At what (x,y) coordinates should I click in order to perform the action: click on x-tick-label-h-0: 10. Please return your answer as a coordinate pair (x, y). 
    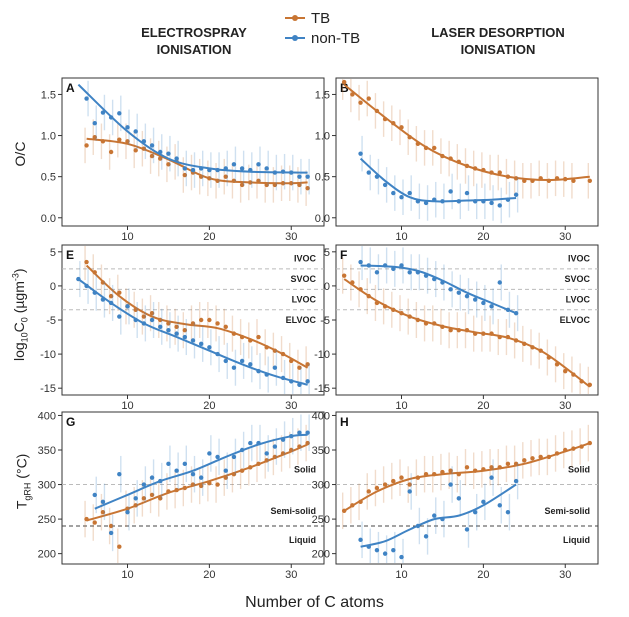
    Looking at the image, I should click on (401, 575).